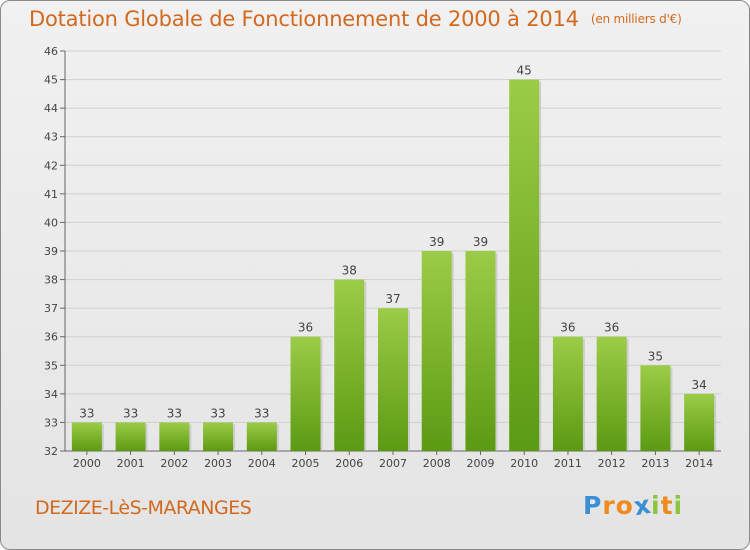 The height and width of the screenshot is (550, 750). What do you see at coordinates (51, 80) in the screenshot?
I see `y-tick-label: 45` at bounding box center [51, 80].